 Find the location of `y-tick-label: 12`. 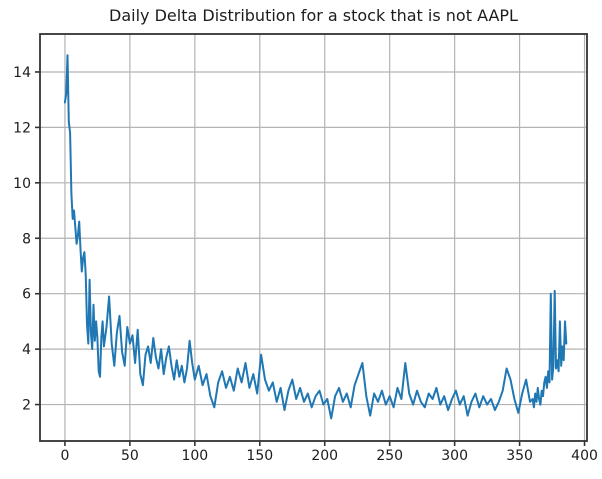

y-tick-label: 12 is located at coordinates (22, 128).